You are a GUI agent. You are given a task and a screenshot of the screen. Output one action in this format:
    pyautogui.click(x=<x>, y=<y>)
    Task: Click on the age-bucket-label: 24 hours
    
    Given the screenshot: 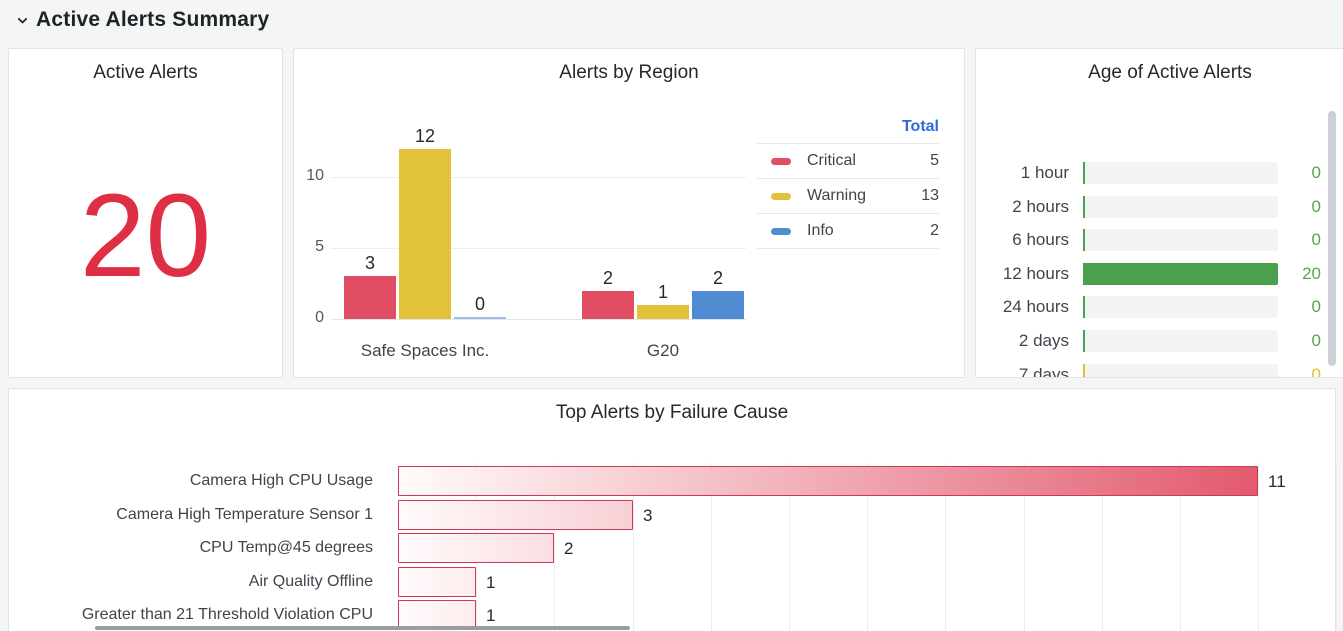 What is the action you would take?
    pyautogui.click(x=1035, y=306)
    